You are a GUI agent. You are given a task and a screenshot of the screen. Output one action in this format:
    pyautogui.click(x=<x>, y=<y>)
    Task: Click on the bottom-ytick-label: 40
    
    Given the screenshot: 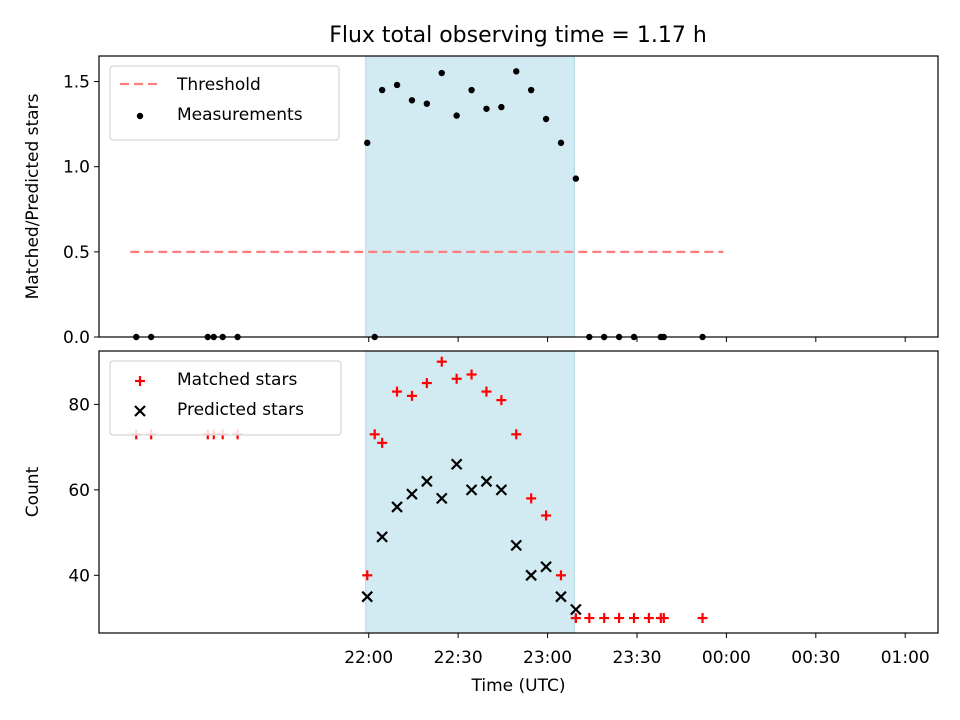 What is the action you would take?
    pyautogui.click(x=79, y=576)
    